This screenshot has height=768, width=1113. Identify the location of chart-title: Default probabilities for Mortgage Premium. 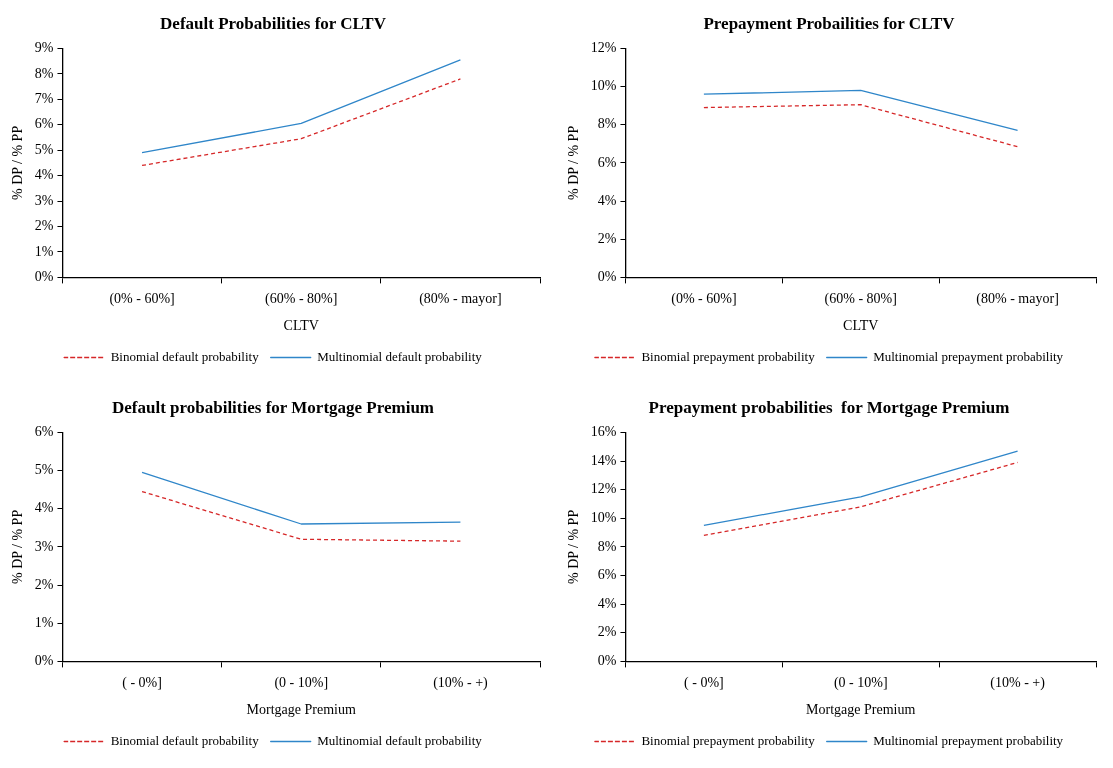
(273, 407).